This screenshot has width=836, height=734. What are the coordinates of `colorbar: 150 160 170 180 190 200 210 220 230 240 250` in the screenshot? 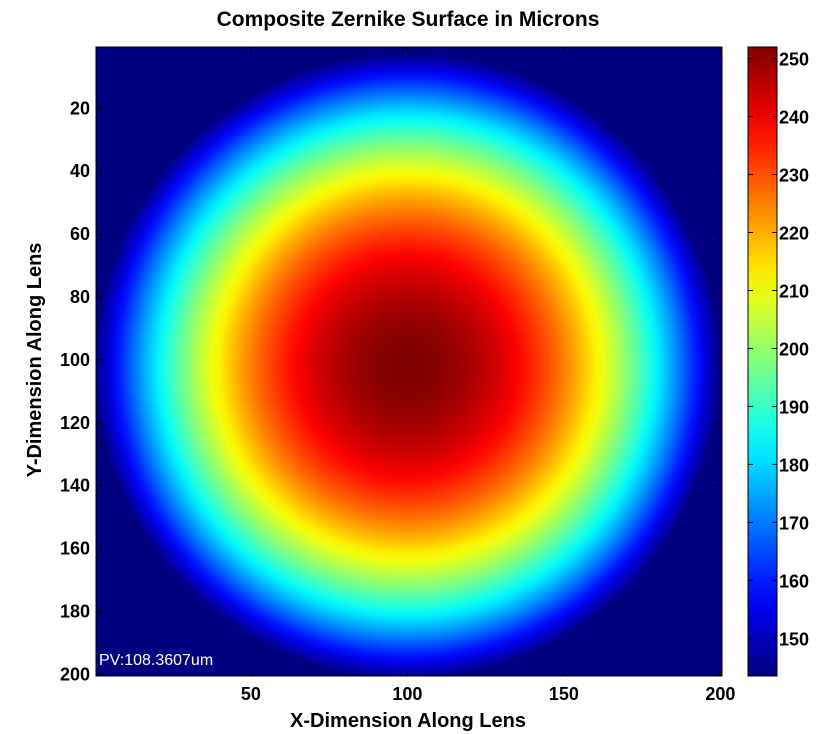 It's located at (778, 361).